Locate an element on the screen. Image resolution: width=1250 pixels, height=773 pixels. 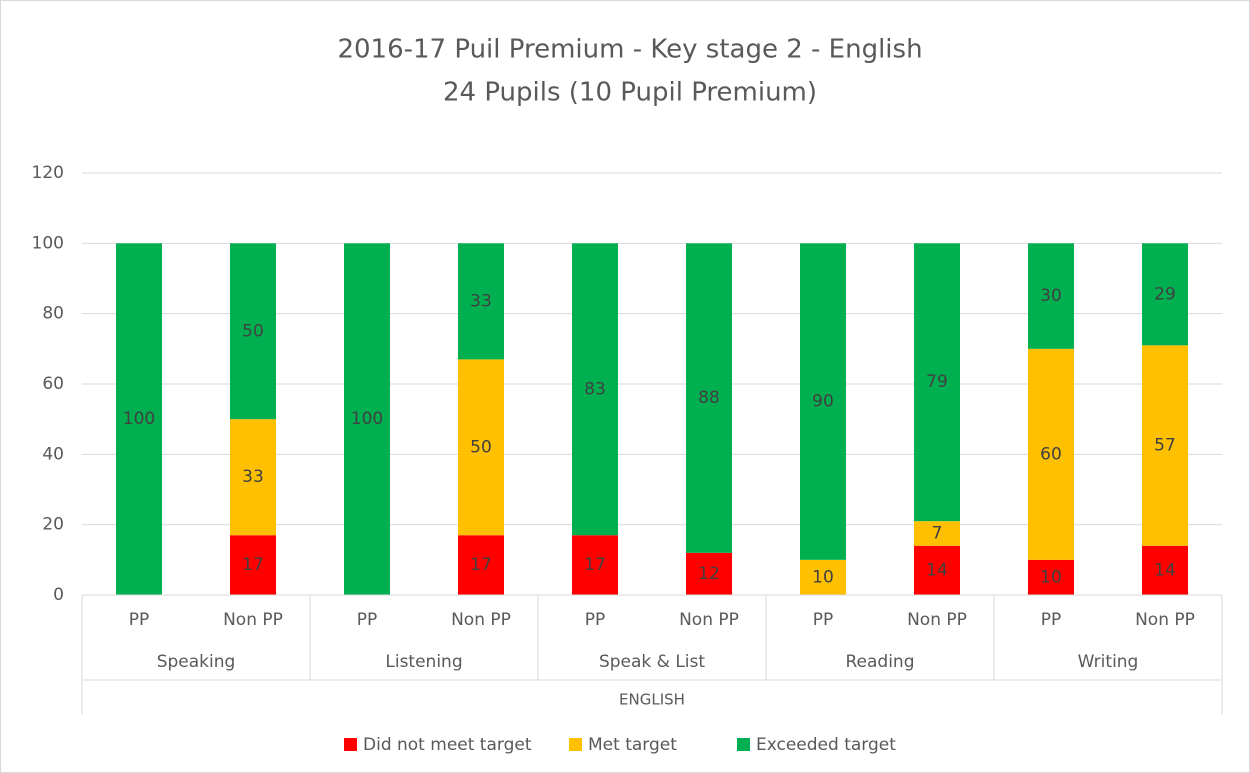
y-tick-label: 100 is located at coordinates (48, 243).